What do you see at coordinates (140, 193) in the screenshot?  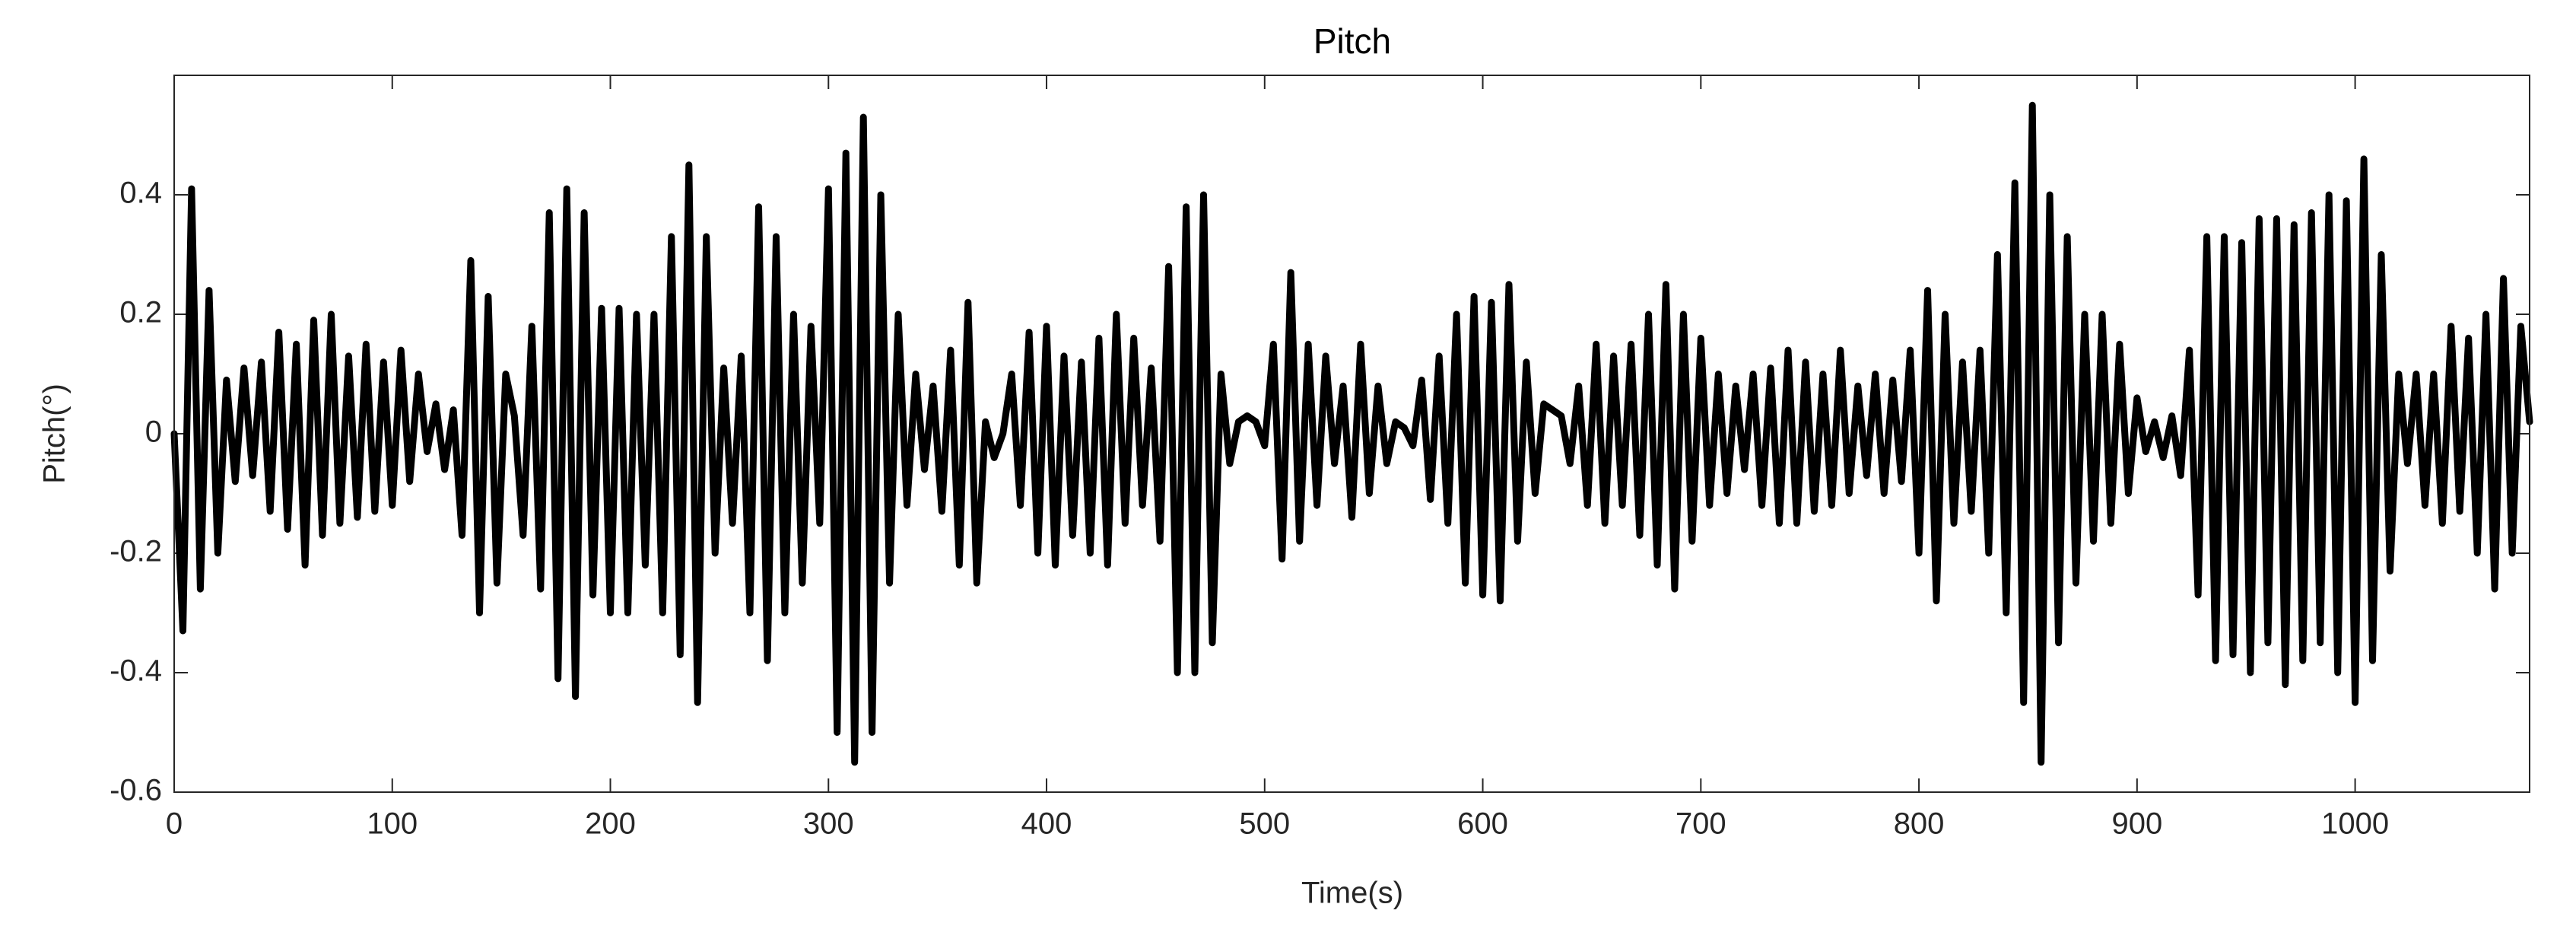 I see `y-tick-label: 0.4` at bounding box center [140, 193].